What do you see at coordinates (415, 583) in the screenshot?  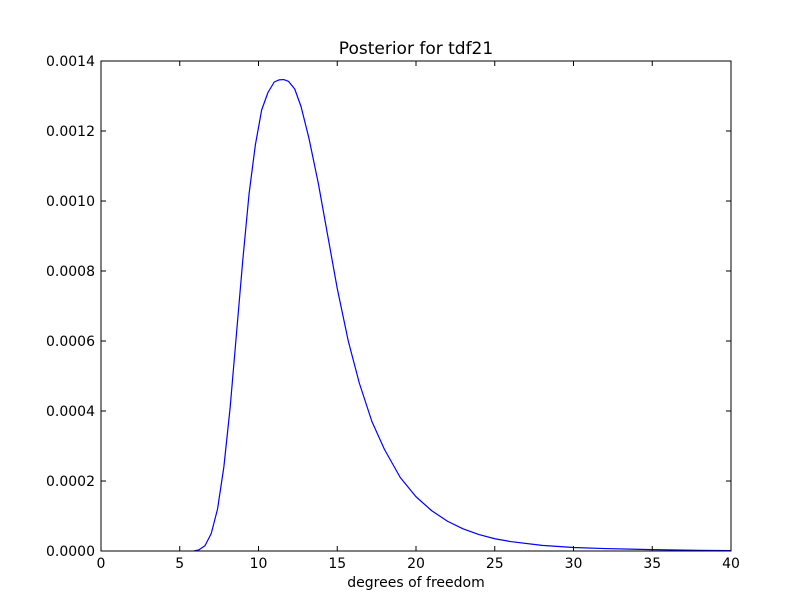 I see `x-axis-label: degrees of freedom` at bounding box center [415, 583].